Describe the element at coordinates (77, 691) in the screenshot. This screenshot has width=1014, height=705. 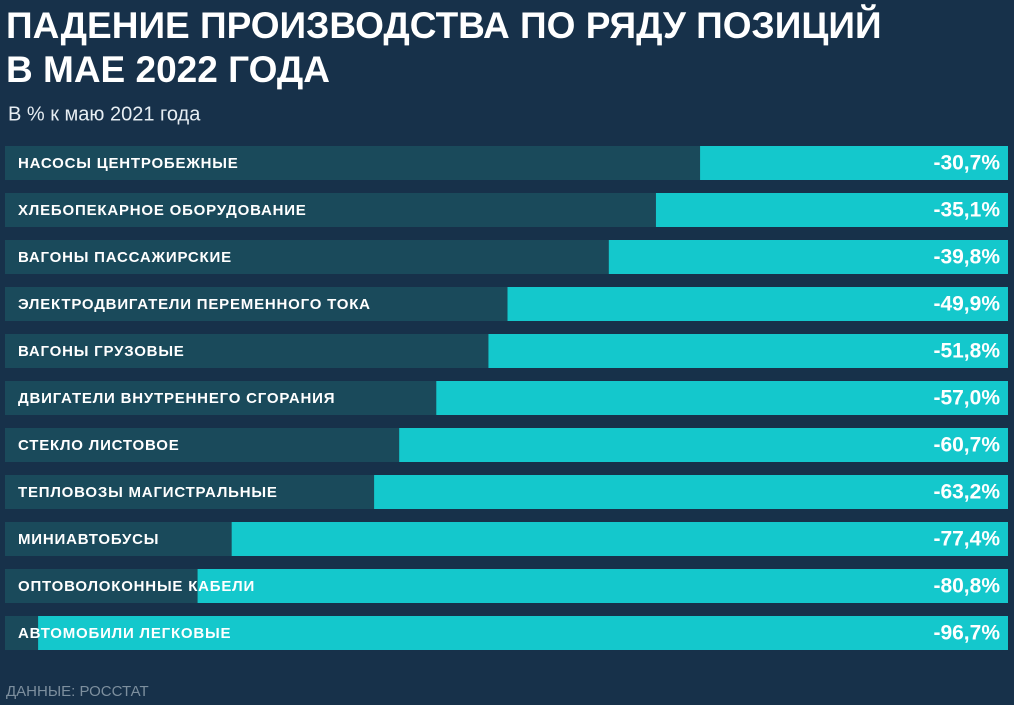
I see `source: ДАННЫЕ: РОССТАТ` at that location.